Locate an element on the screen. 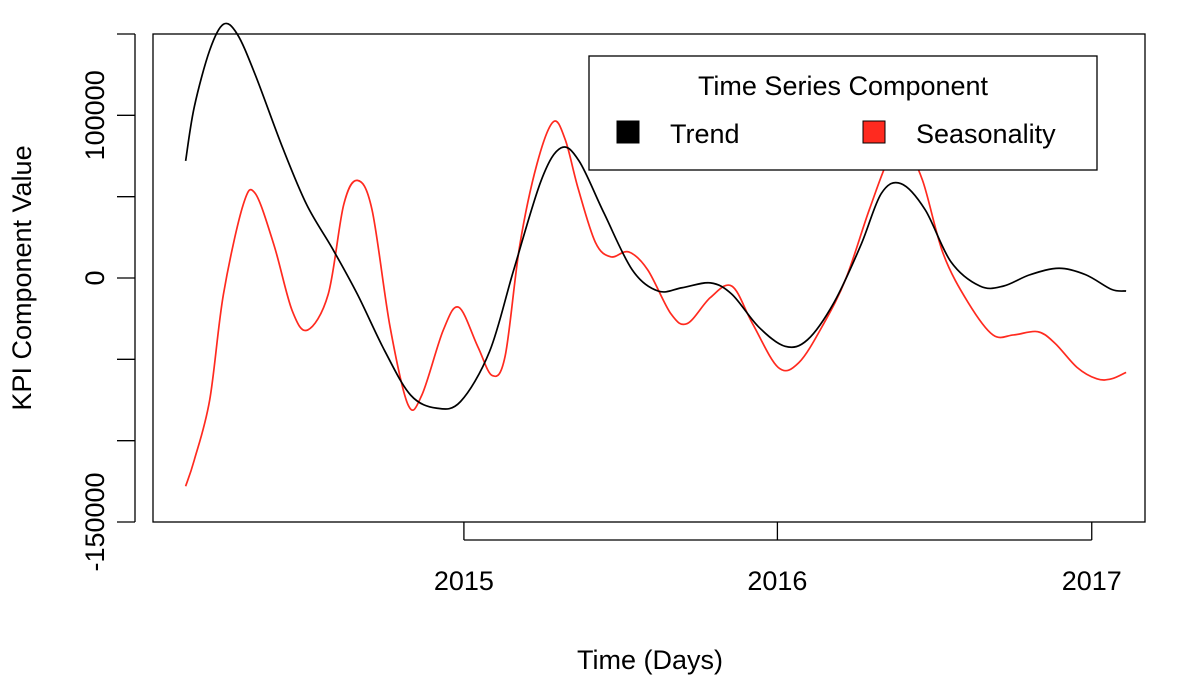  legend: Time Series Component Trend Seasonality is located at coordinates (843, 113).